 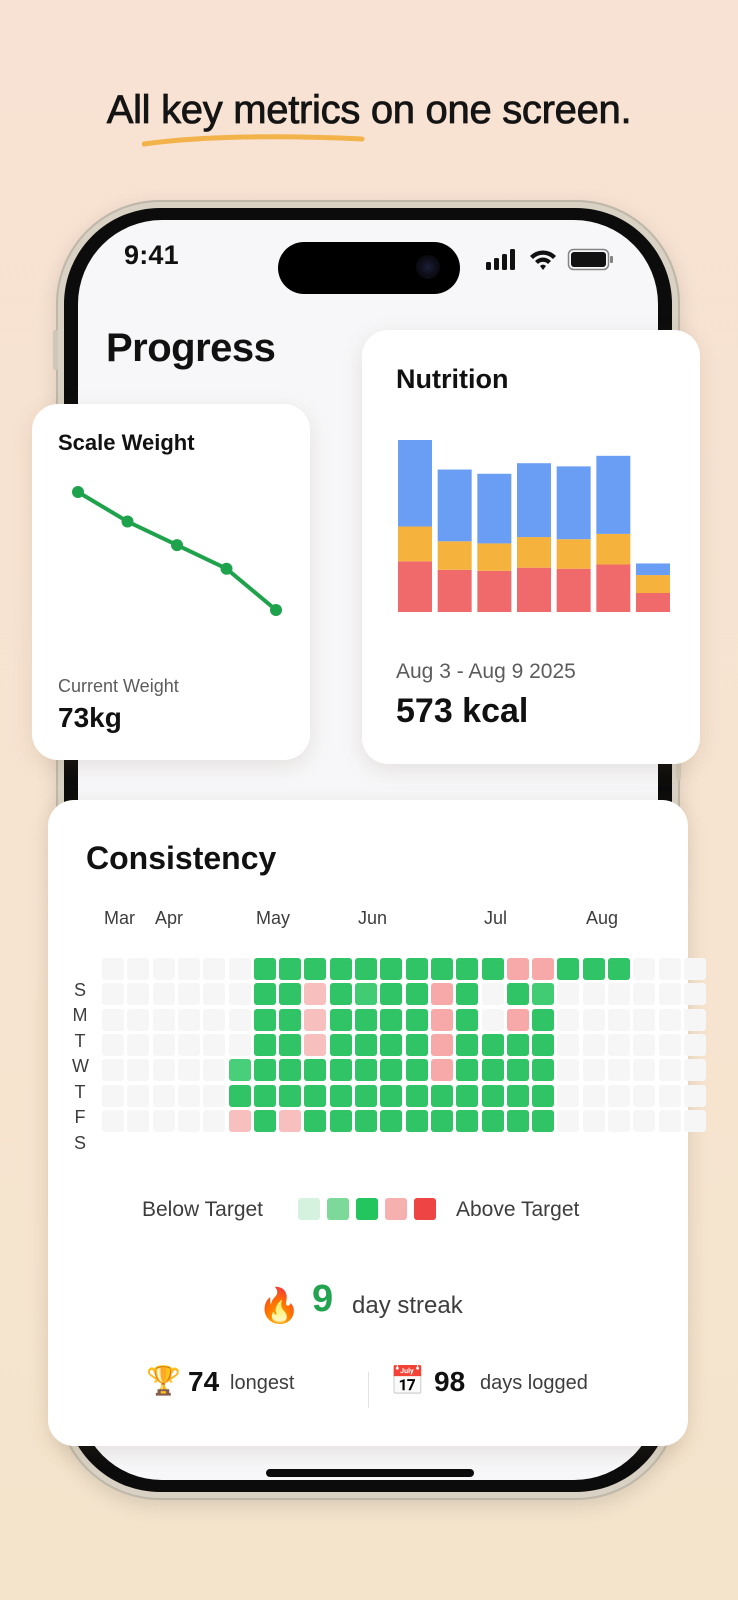 I want to click on month-label: May, so click(x=273, y=918).